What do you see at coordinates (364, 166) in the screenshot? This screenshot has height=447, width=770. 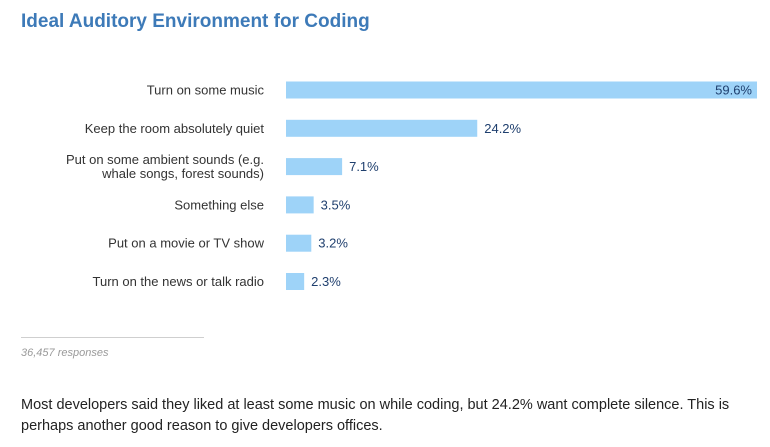 I see `value-label: 7.1%` at bounding box center [364, 166].